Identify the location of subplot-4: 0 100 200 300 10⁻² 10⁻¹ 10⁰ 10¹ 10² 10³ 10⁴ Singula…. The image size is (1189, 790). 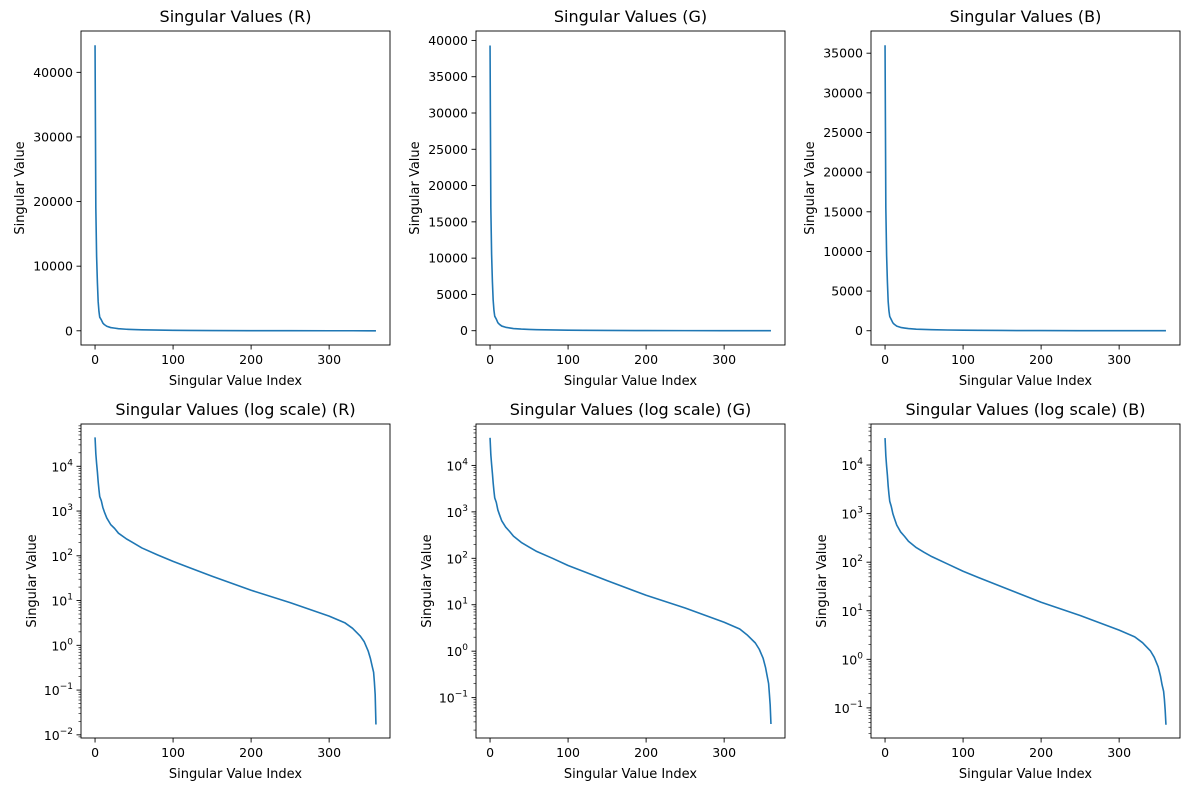
(208, 591).